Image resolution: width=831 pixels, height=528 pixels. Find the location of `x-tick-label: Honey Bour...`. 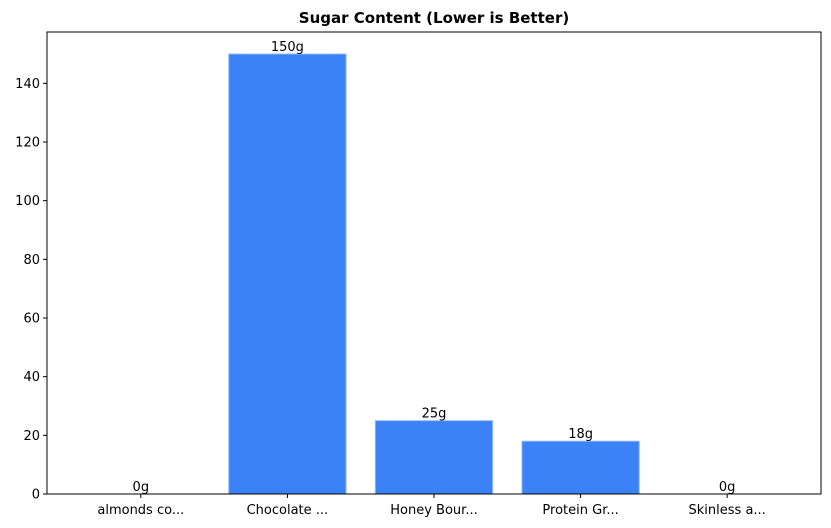

x-tick-label: Honey Bour... is located at coordinates (433, 510).